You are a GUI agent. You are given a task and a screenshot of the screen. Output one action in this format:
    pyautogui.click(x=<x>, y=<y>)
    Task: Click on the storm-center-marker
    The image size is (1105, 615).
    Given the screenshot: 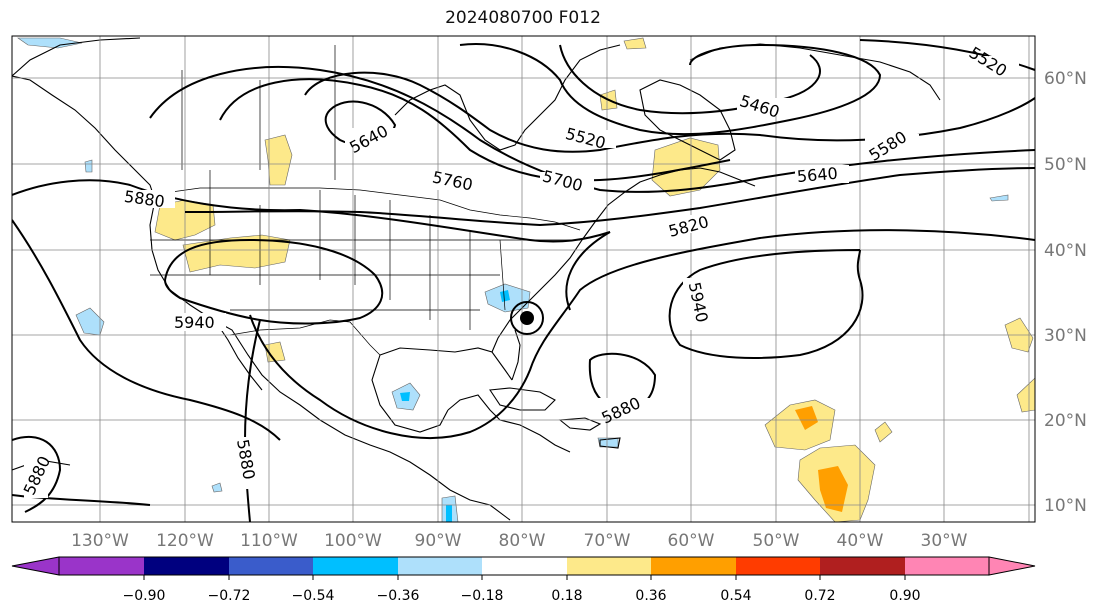 What is the action you would take?
    pyautogui.click(x=527, y=318)
    